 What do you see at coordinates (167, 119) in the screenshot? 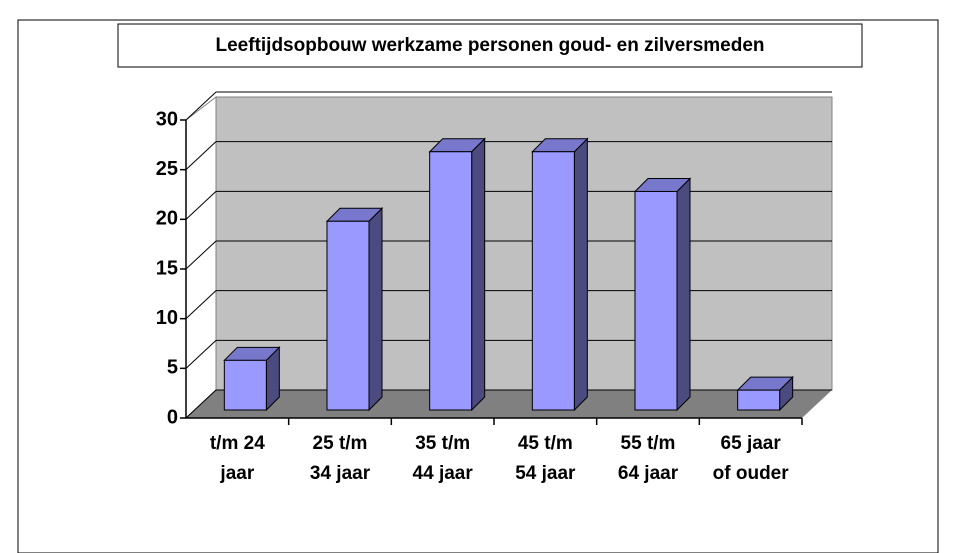
I see `y-tick-label: 30` at bounding box center [167, 119].